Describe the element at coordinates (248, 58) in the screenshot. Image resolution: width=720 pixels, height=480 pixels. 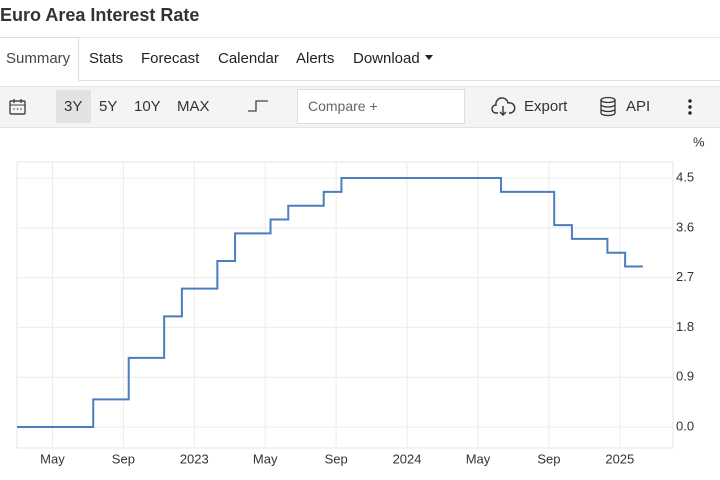
I see `tab: Calendar` at that location.